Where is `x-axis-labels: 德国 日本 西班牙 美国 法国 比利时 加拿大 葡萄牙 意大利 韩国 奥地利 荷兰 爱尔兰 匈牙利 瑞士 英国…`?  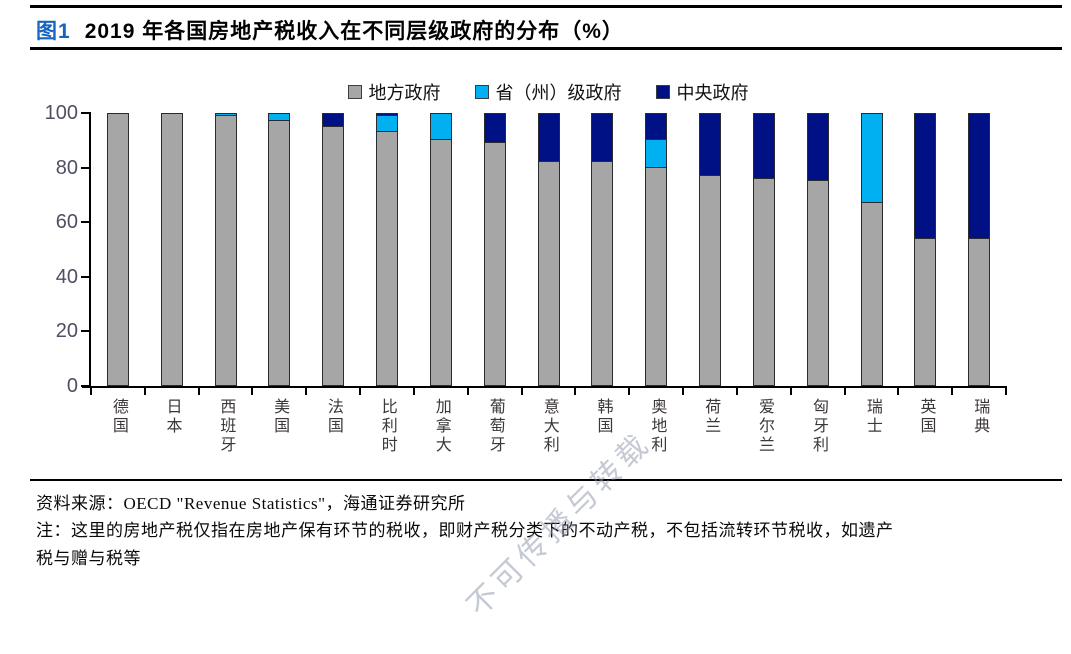 x-axis-labels: 德国 日本 西班牙 美国 法国 比利时 加拿大 葡萄牙 意大利 韩国 奥地利 荷兰 爱尔兰 匈牙利 瑞士 英国… is located at coordinates (548, 426).